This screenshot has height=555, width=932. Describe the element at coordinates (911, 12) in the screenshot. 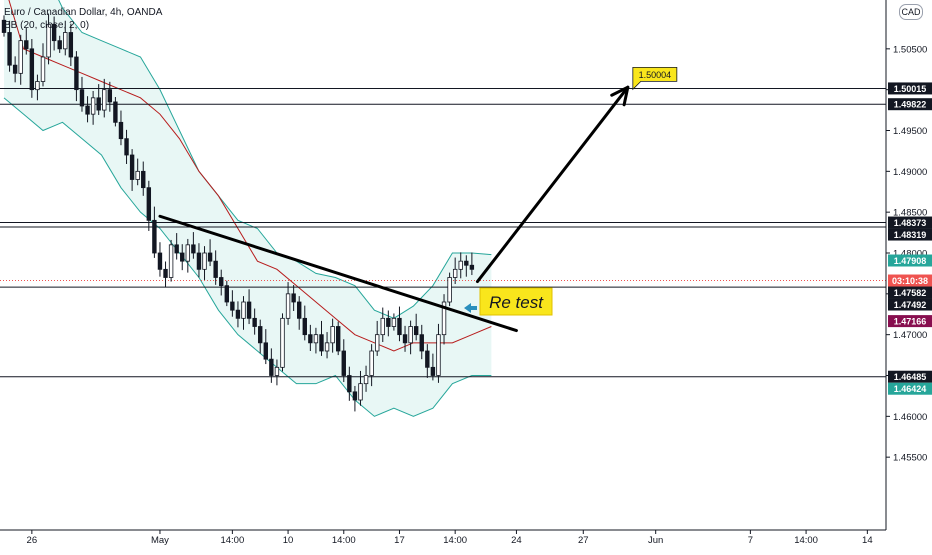

I see `currency-button: CAD` at that location.